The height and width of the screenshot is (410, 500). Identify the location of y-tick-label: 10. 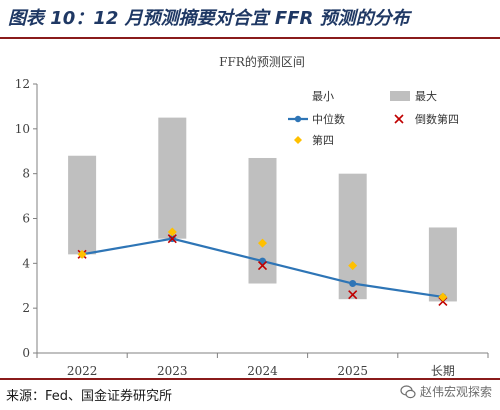
(22, 129).